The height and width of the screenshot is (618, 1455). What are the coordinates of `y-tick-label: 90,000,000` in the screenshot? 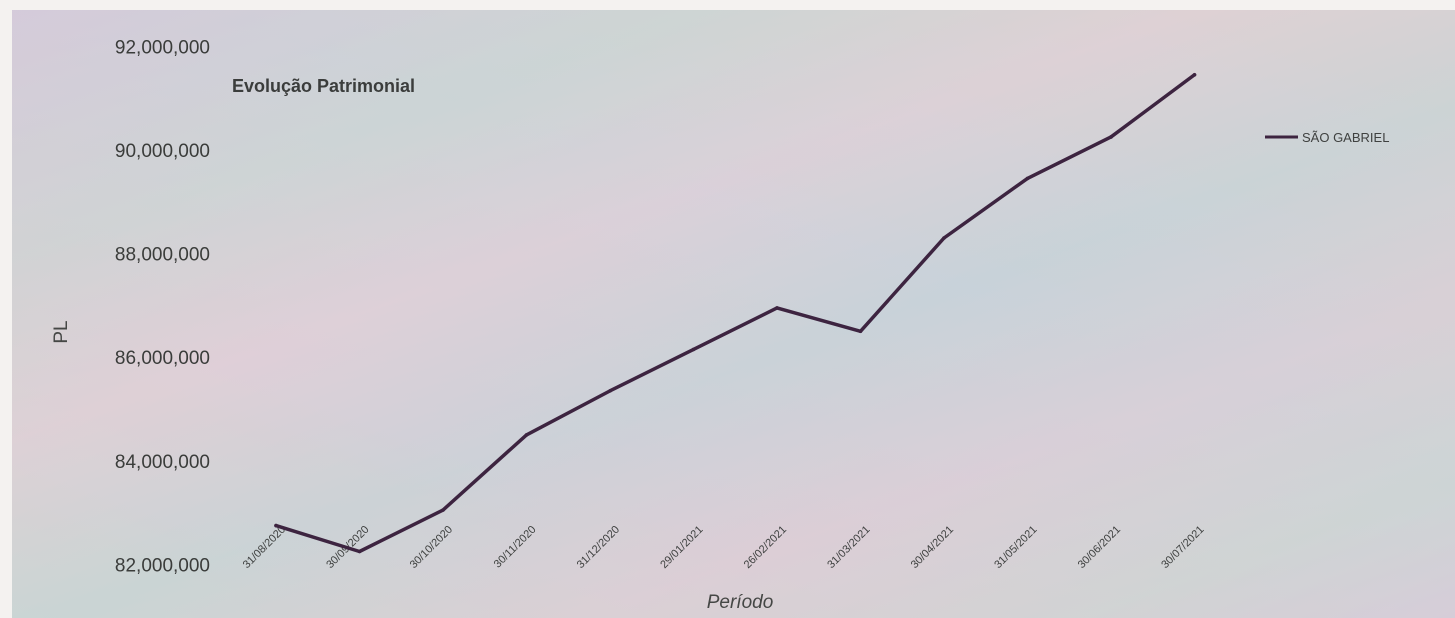 It's located at (162, 151).